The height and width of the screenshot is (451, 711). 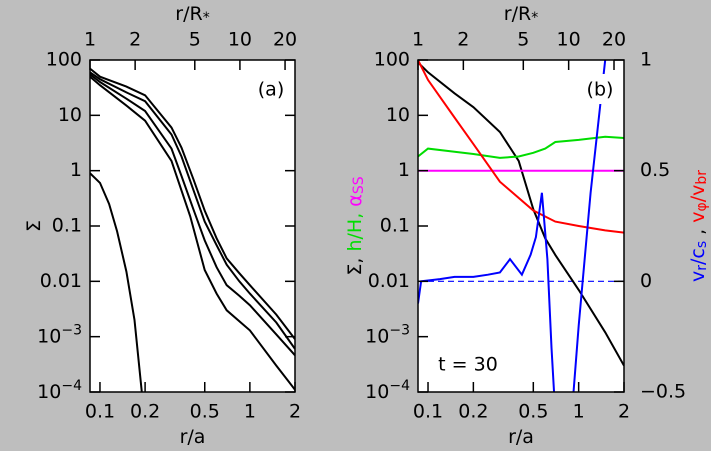 I want to click on y-axis-label: Σ, so click(x=34, y=226).